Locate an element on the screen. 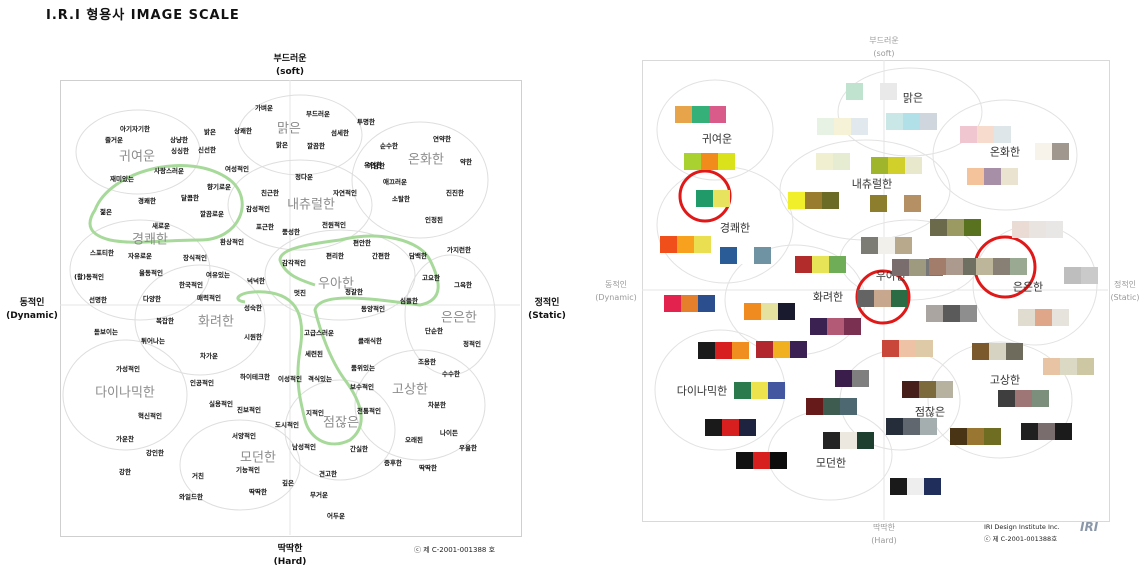 This screenshot has height=581, width=1147. uaha-highlight-curve is located at coordinates (338, 340).